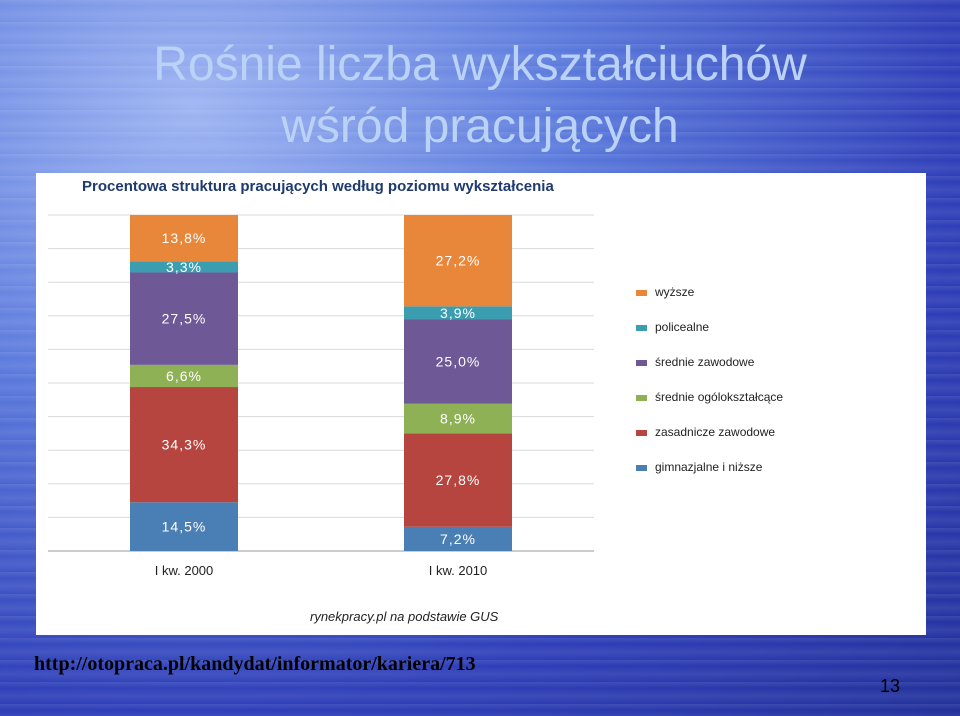 Image resolution: width=960 pixels, height=716 pixels. I want to click on data-label: 3,3%, so click(184, 267).